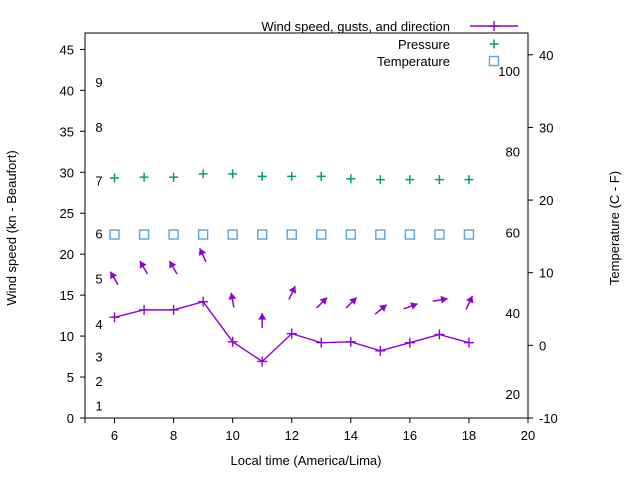 Image resolution: width=640 pixels, height=480 pixels. Describe the element at coordinates (546, 55) in the screenshot. I see `y2-ticklabel-celsius: 40` at that location.